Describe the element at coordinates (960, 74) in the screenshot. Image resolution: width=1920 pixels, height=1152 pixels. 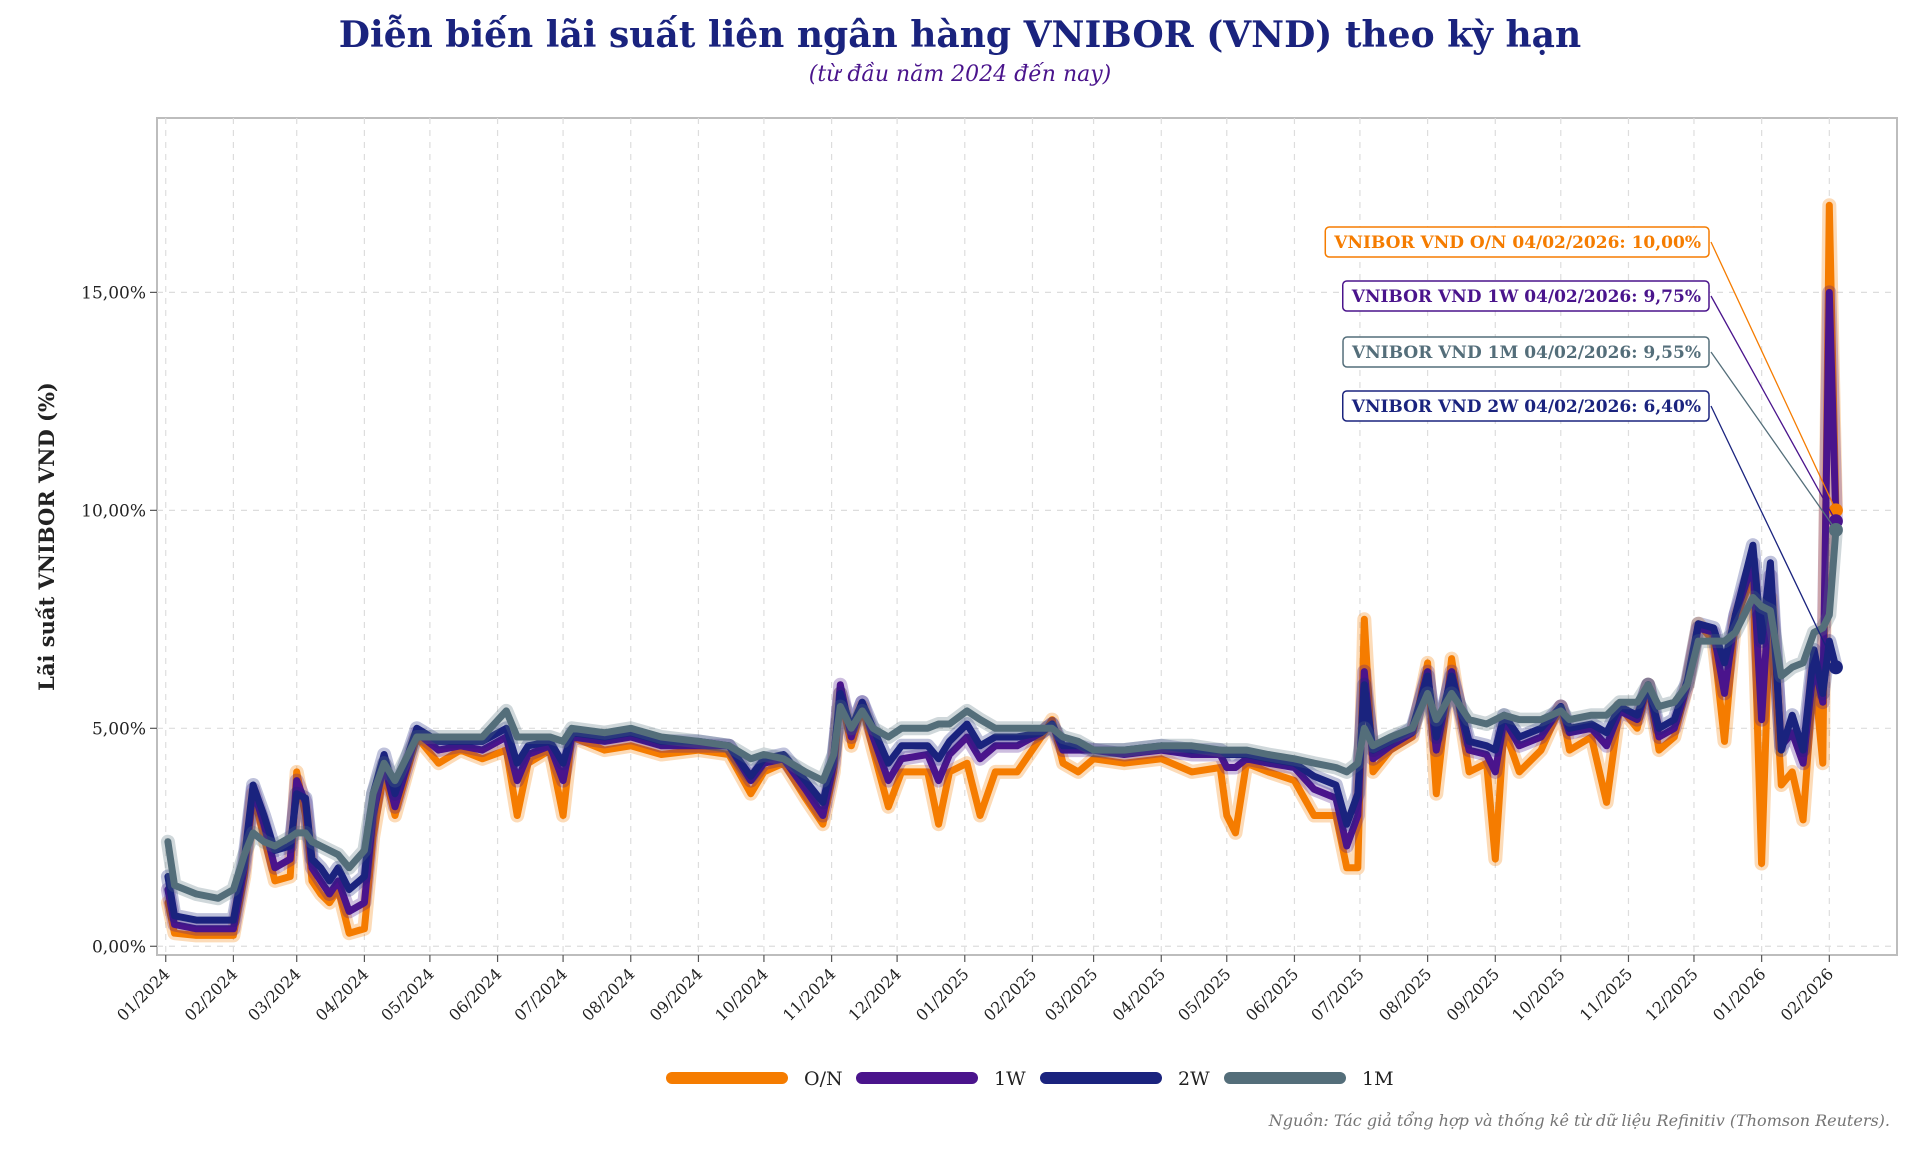
I see `chart-subtitle: (từ đầu năm 2024 đến nay)` at that location.